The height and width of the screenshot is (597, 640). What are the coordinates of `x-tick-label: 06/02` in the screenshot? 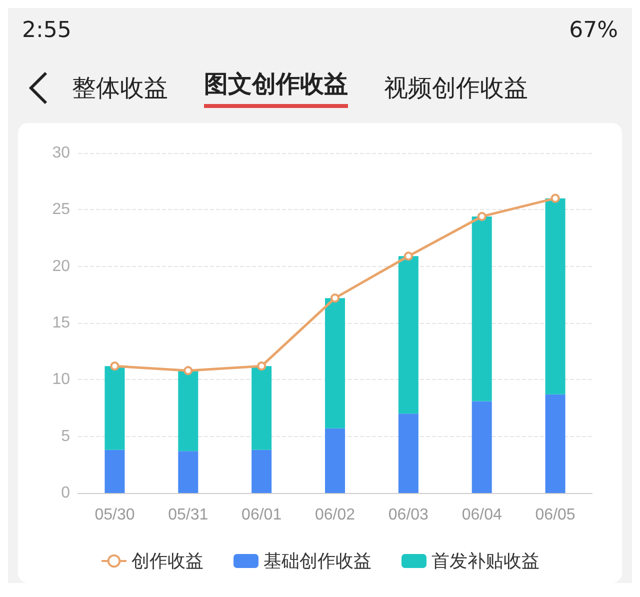 It's located at (335, 515).